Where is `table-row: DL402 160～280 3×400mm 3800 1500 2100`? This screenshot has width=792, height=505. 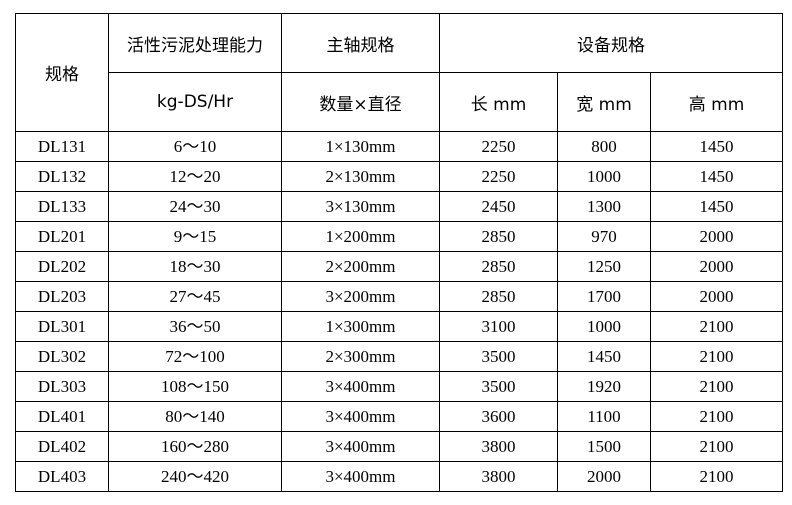 table-row: DL402 160～280 3×400mm 3800 1500 2100 is located at coordinates (399, 446).